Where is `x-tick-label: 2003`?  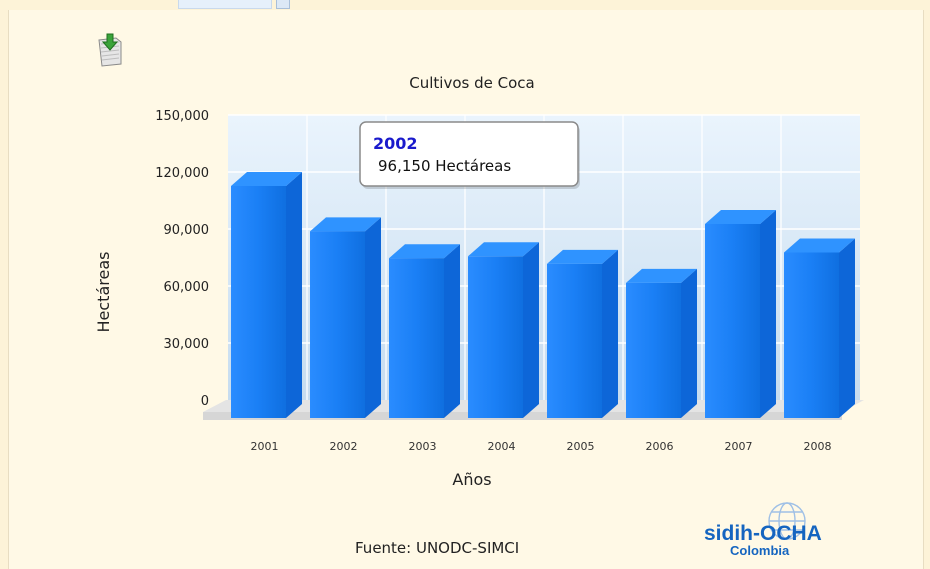 x-tick-label: 2003 is located at coordinates (423, 446).